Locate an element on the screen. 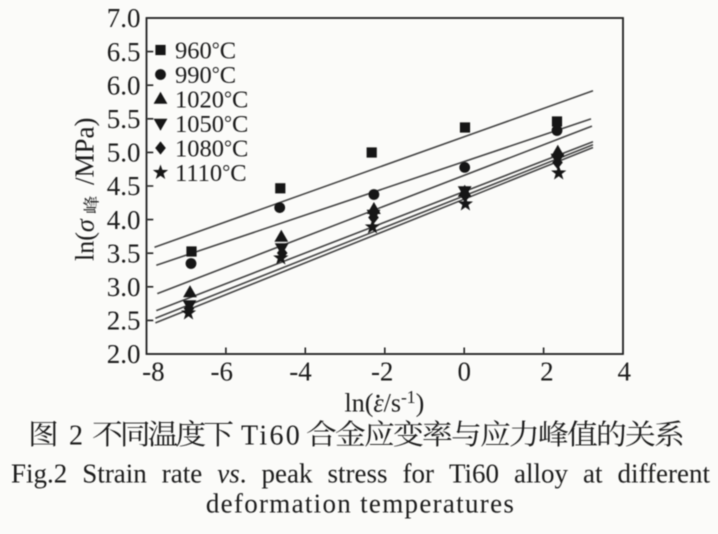 Image resolution: width=718 pixels, height=534 pixels. svg-text: ln(σ is located at coordinates (85, 239).